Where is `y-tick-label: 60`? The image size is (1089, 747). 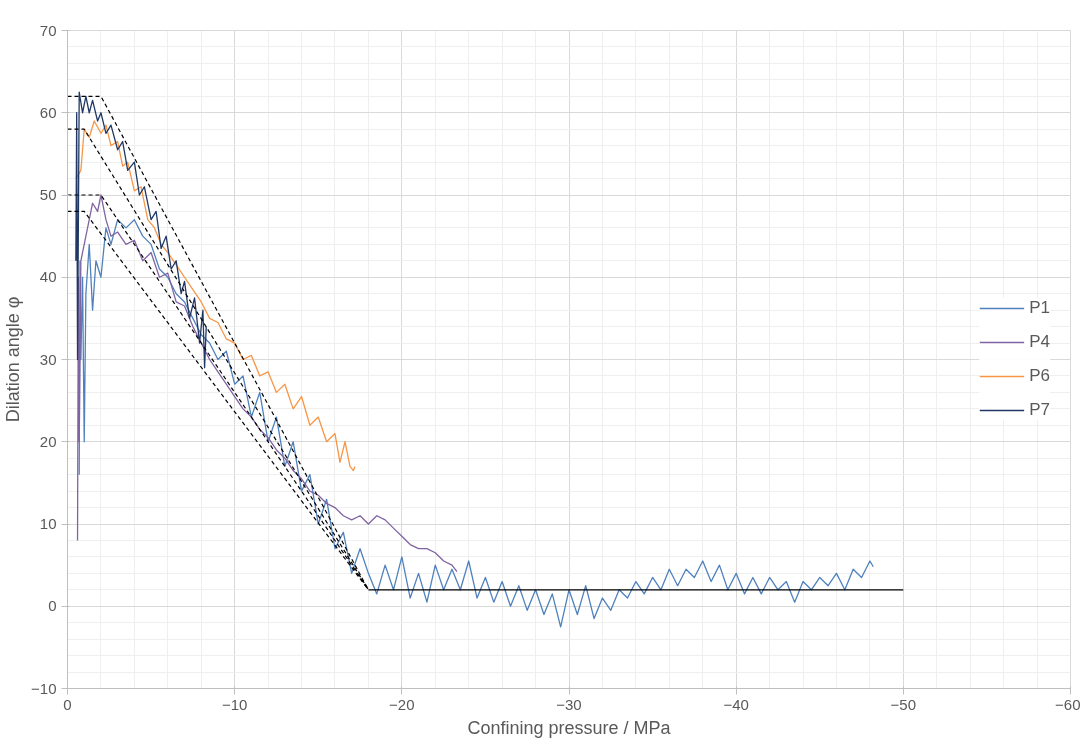
y-tick-label: 60 is located at coordinates (48, 112).